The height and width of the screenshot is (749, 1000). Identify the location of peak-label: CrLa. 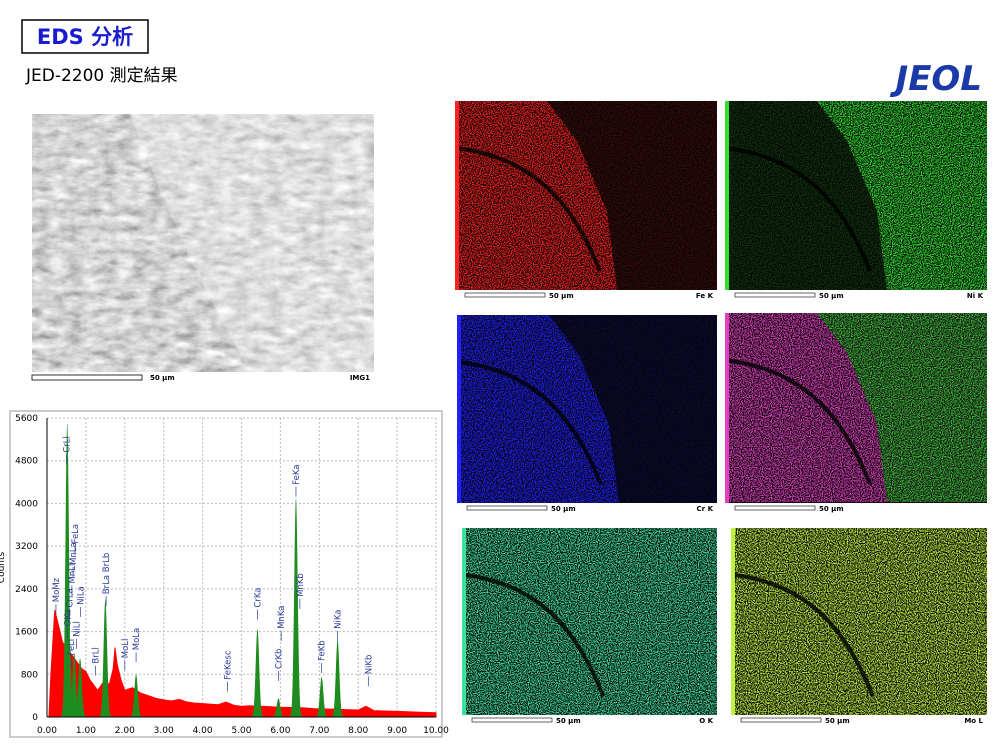
(71, 597).